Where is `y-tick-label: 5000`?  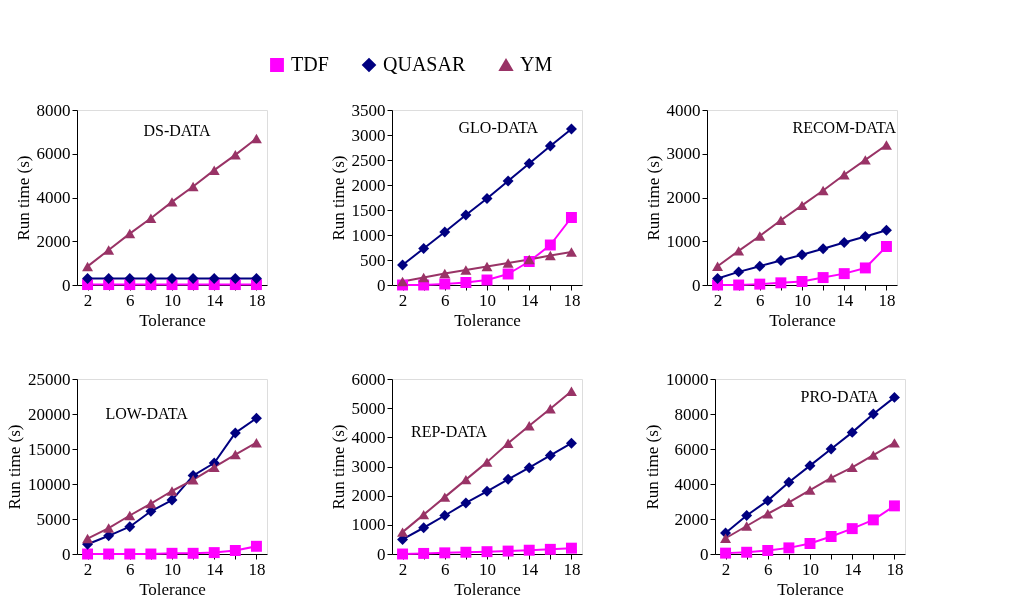
y-tick-label: 5000 is located at coordinates (53, 519).